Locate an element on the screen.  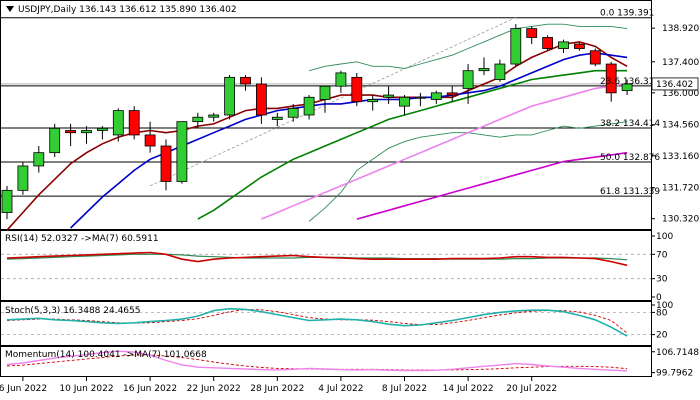
x-tick-label-0: 6 Jun 2022 is located at coordinates (23, 389).